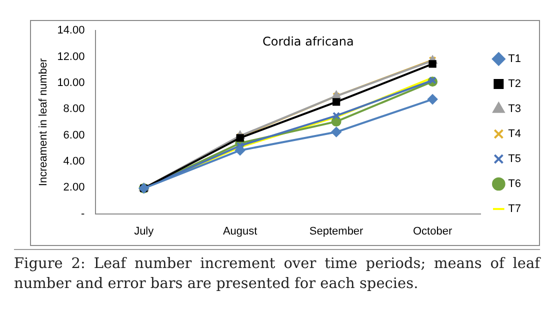 This screenshot has width=554, height=325. Describe the element at coordinates (515, 84) in the screenshot. I see `legend-label: T2` at that location.